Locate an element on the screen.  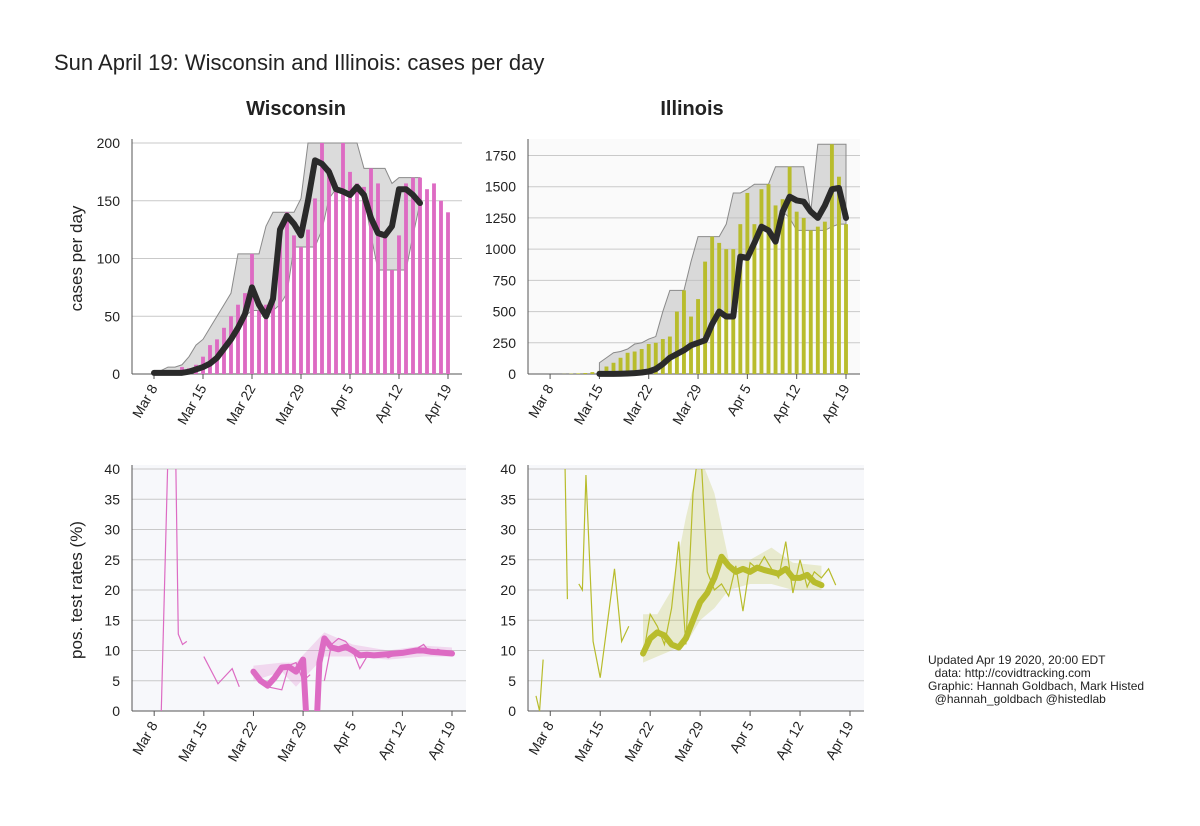
plot-area is located at coordinates (307, 590).